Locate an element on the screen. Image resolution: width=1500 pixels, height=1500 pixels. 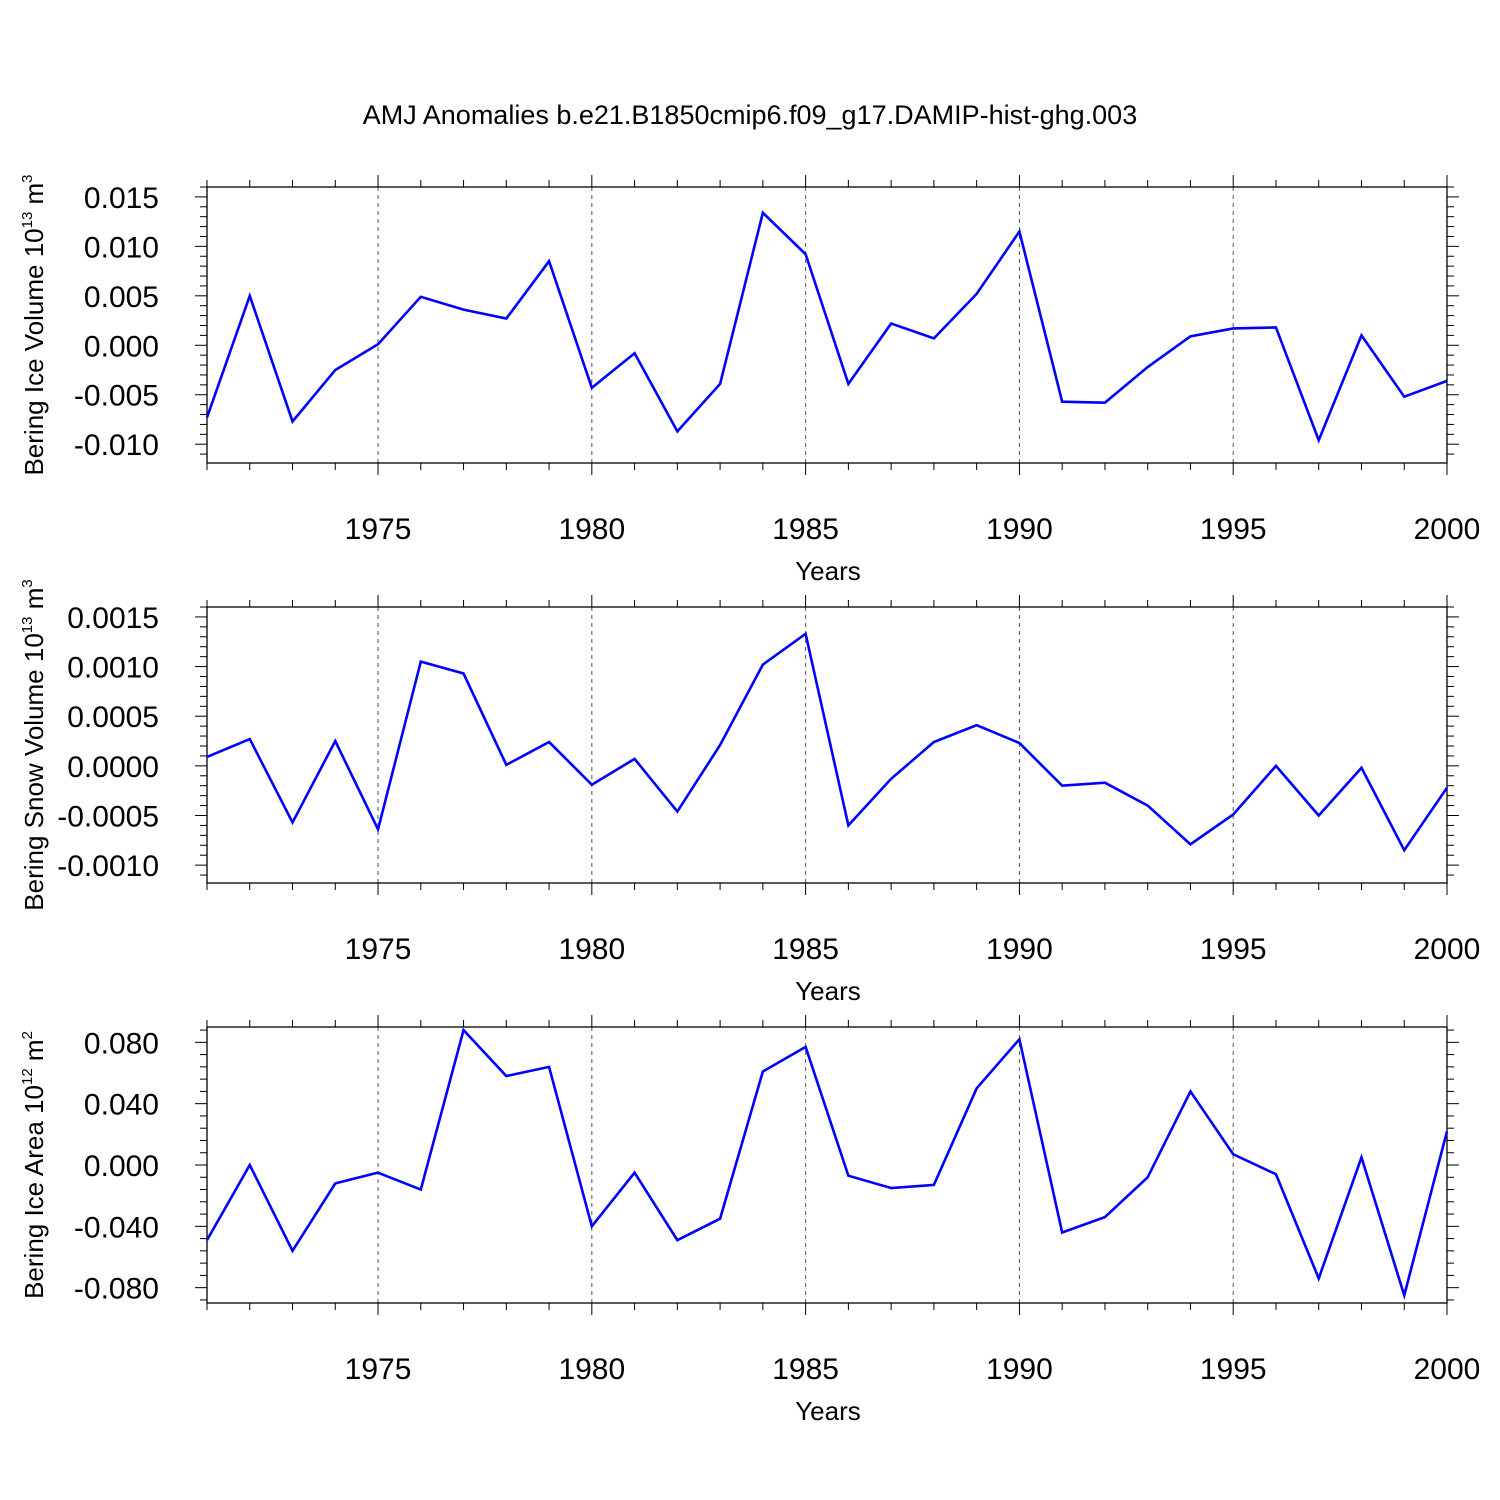
y-axis-title: Bering Ice Area 1012 m2 is located at coordinates (34, 1165).